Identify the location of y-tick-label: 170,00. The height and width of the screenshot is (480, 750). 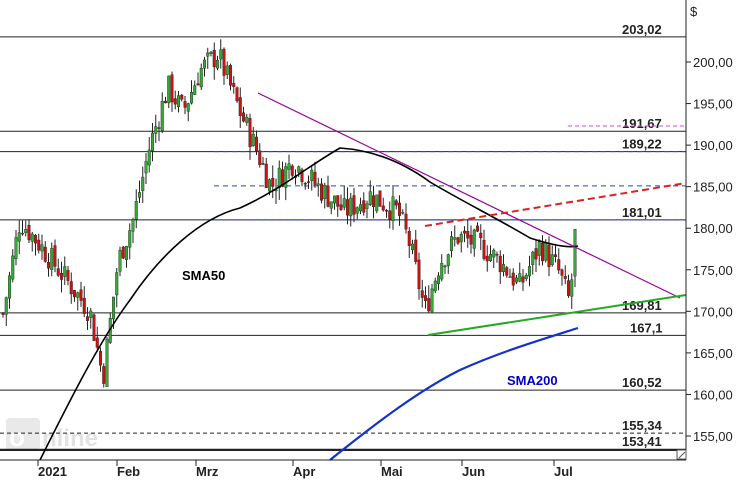
(713, 311).